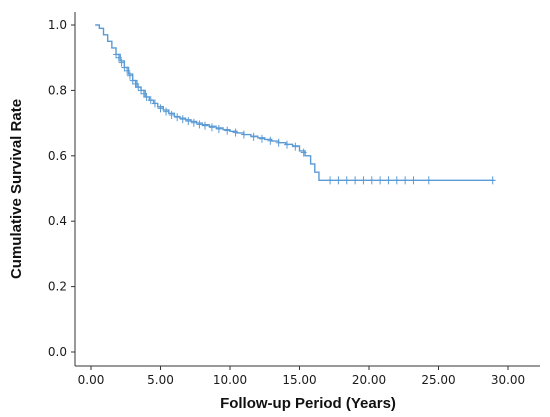  What do you see at coordinates (61, 188) in the screenshot?
I see `y-ticks: 0.0 0.2 0.4 0.6 0.8 1.0` at bounding box center [61, 188].